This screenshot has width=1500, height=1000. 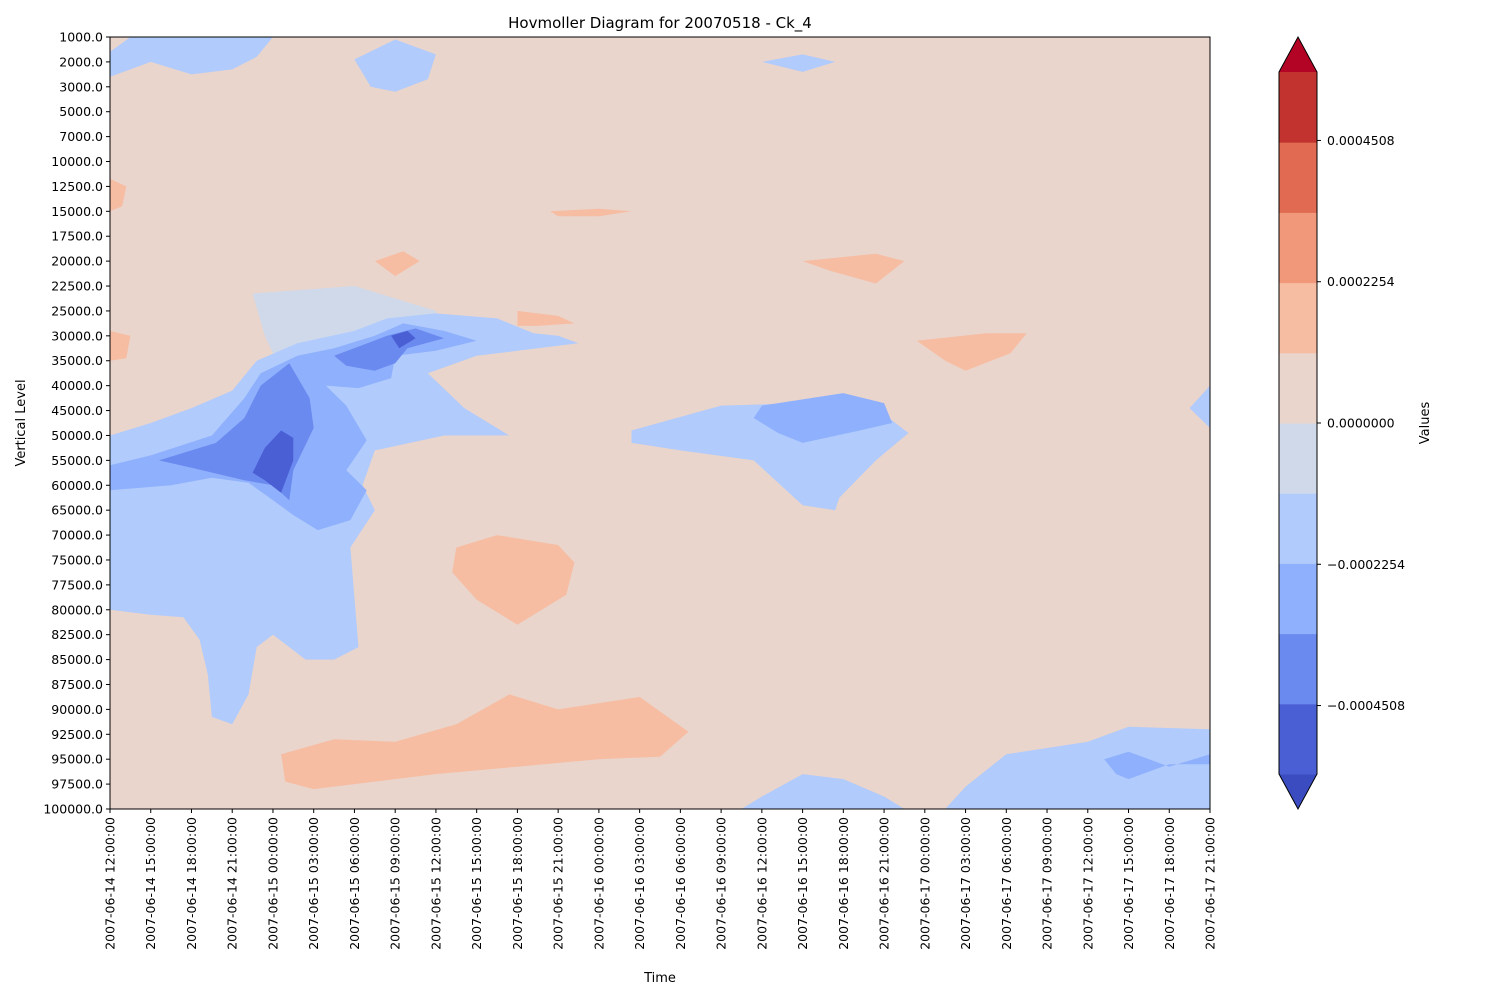 What do you see at coordinates (77, 236) in the screenshot?
I see `y-tick-label: 17500.0` at bounding box center [77, 236].